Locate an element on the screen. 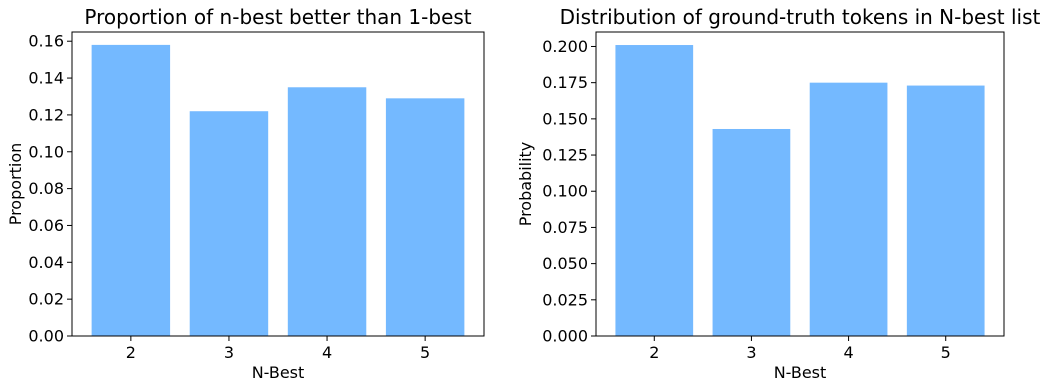  y-tick-label: 0.14 is located at coordinates (46, 78).